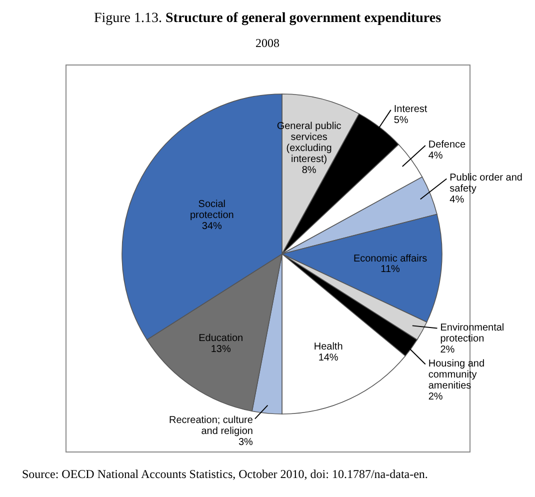 This screenshot has width=535, height=497. Describe the element at coordinates (328, 358) in the screenshot. I see `data-label: 14%` at that location.